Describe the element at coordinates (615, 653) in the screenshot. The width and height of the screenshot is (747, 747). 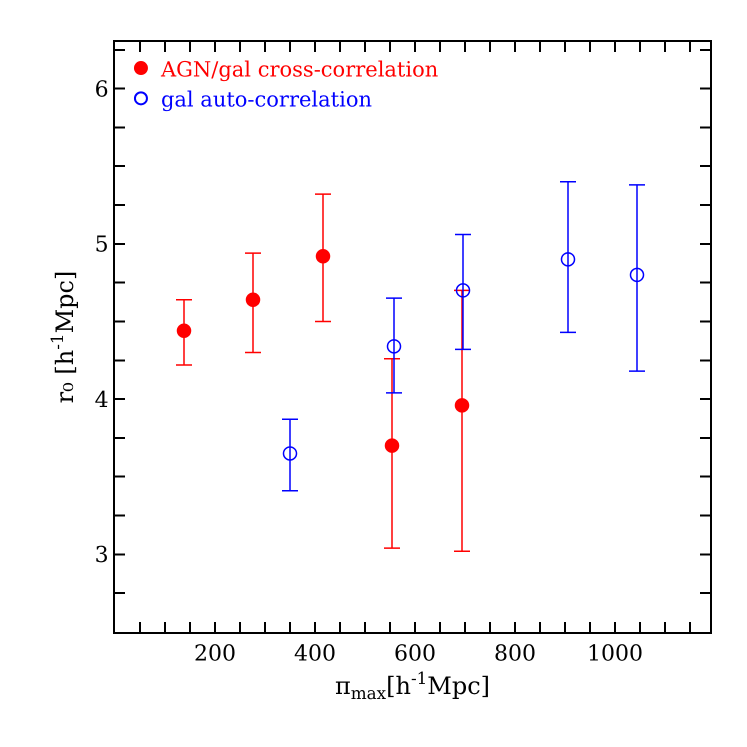
I see `x-tick-label: 1000` at that location.